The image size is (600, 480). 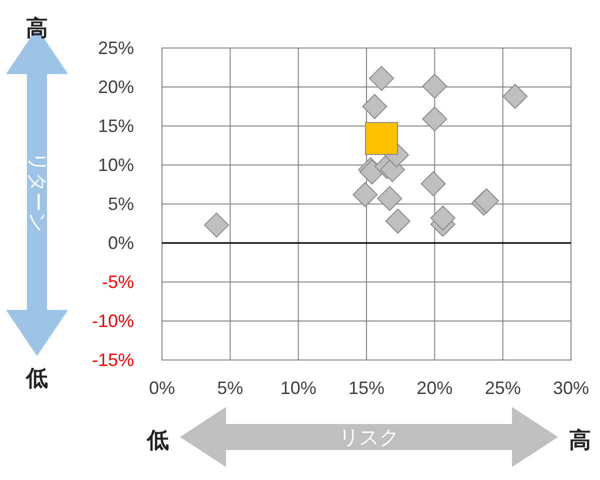 I want to click on x-tick-label: 0%, so click(x=162, y=388).